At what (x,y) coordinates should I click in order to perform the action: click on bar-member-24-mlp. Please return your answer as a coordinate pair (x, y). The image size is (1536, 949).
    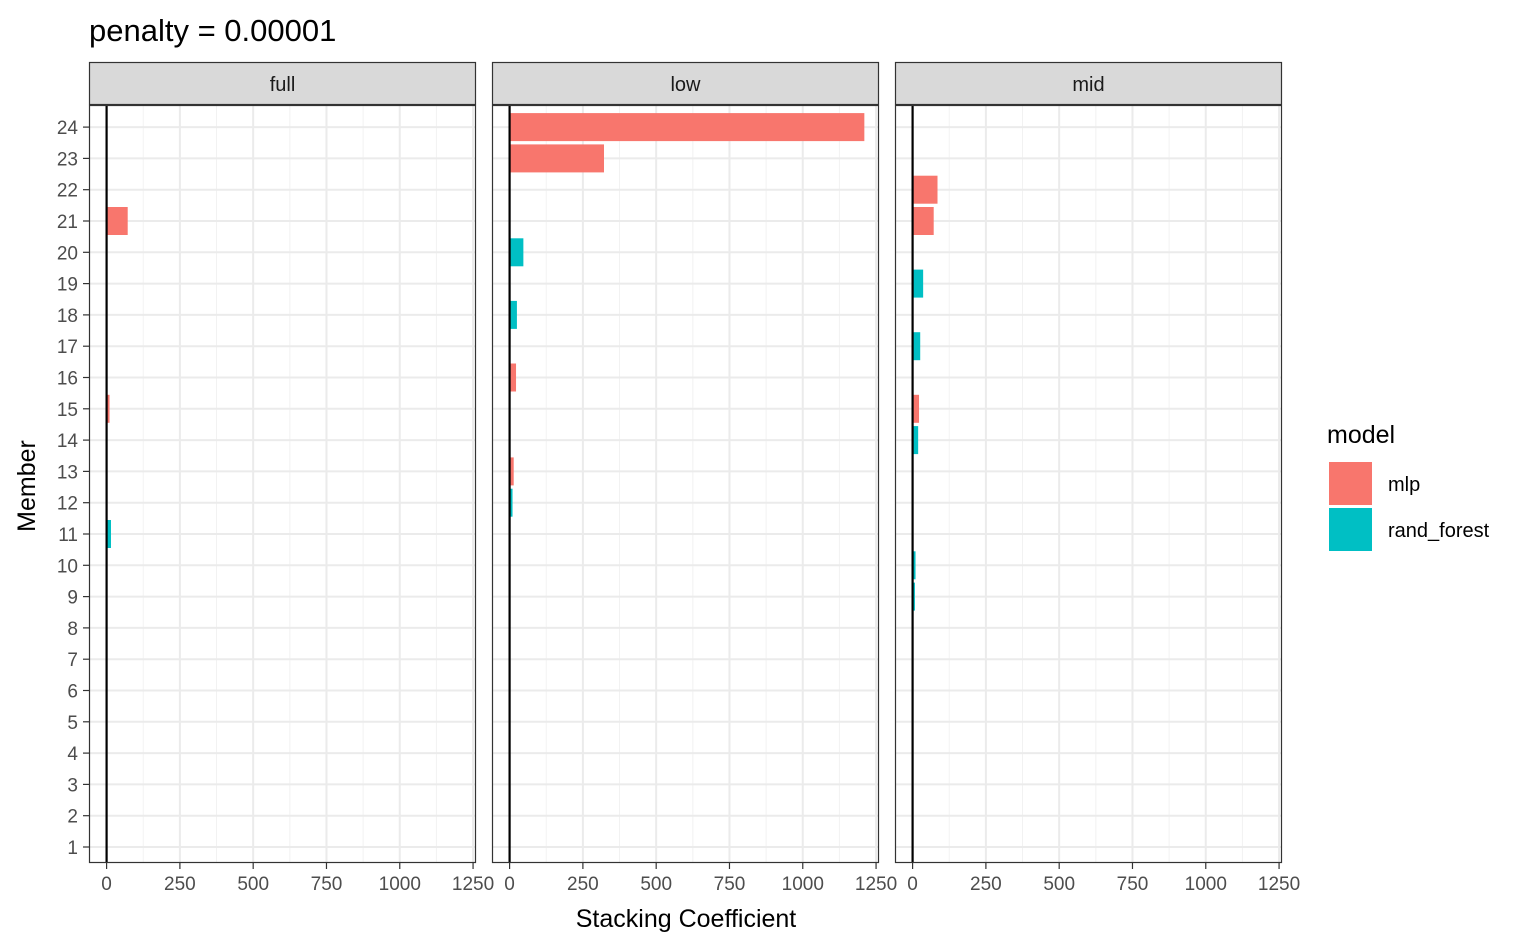
    Looking at the image, I should click on (687, 127).